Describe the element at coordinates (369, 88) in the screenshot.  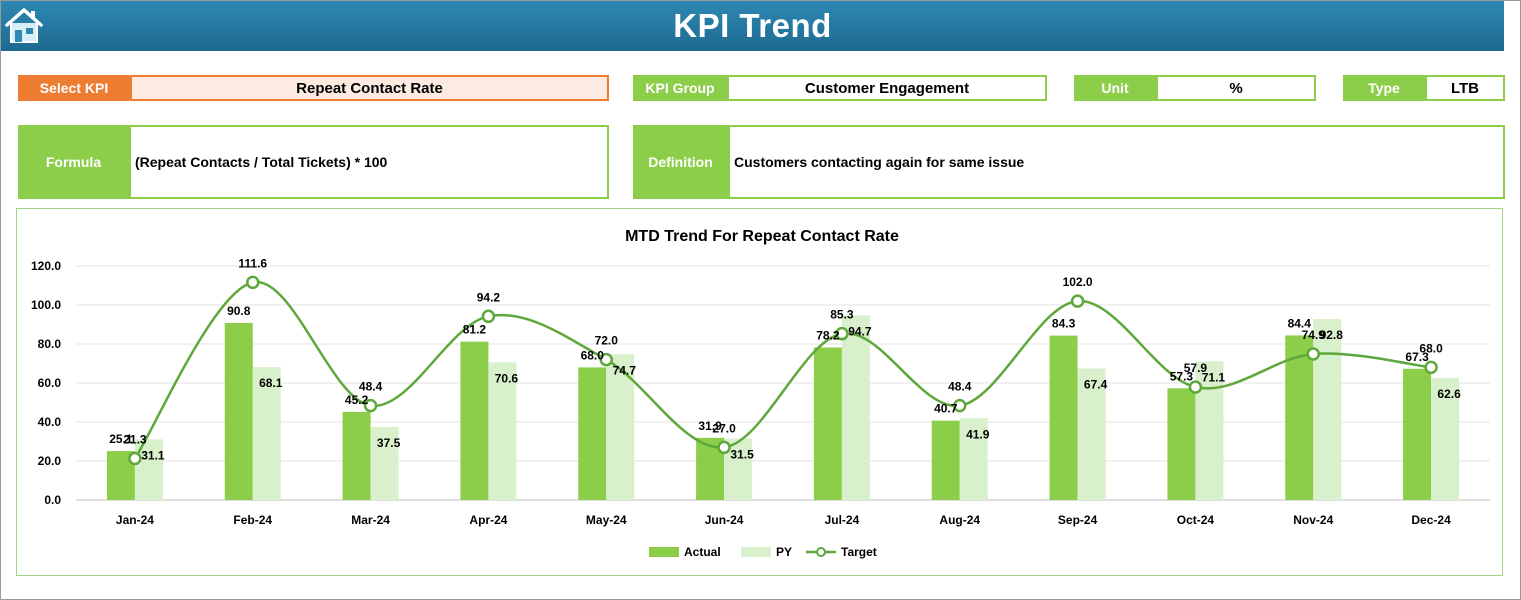
I see `select-kpi-dropdown: Repeat Contact Rate` at that location.